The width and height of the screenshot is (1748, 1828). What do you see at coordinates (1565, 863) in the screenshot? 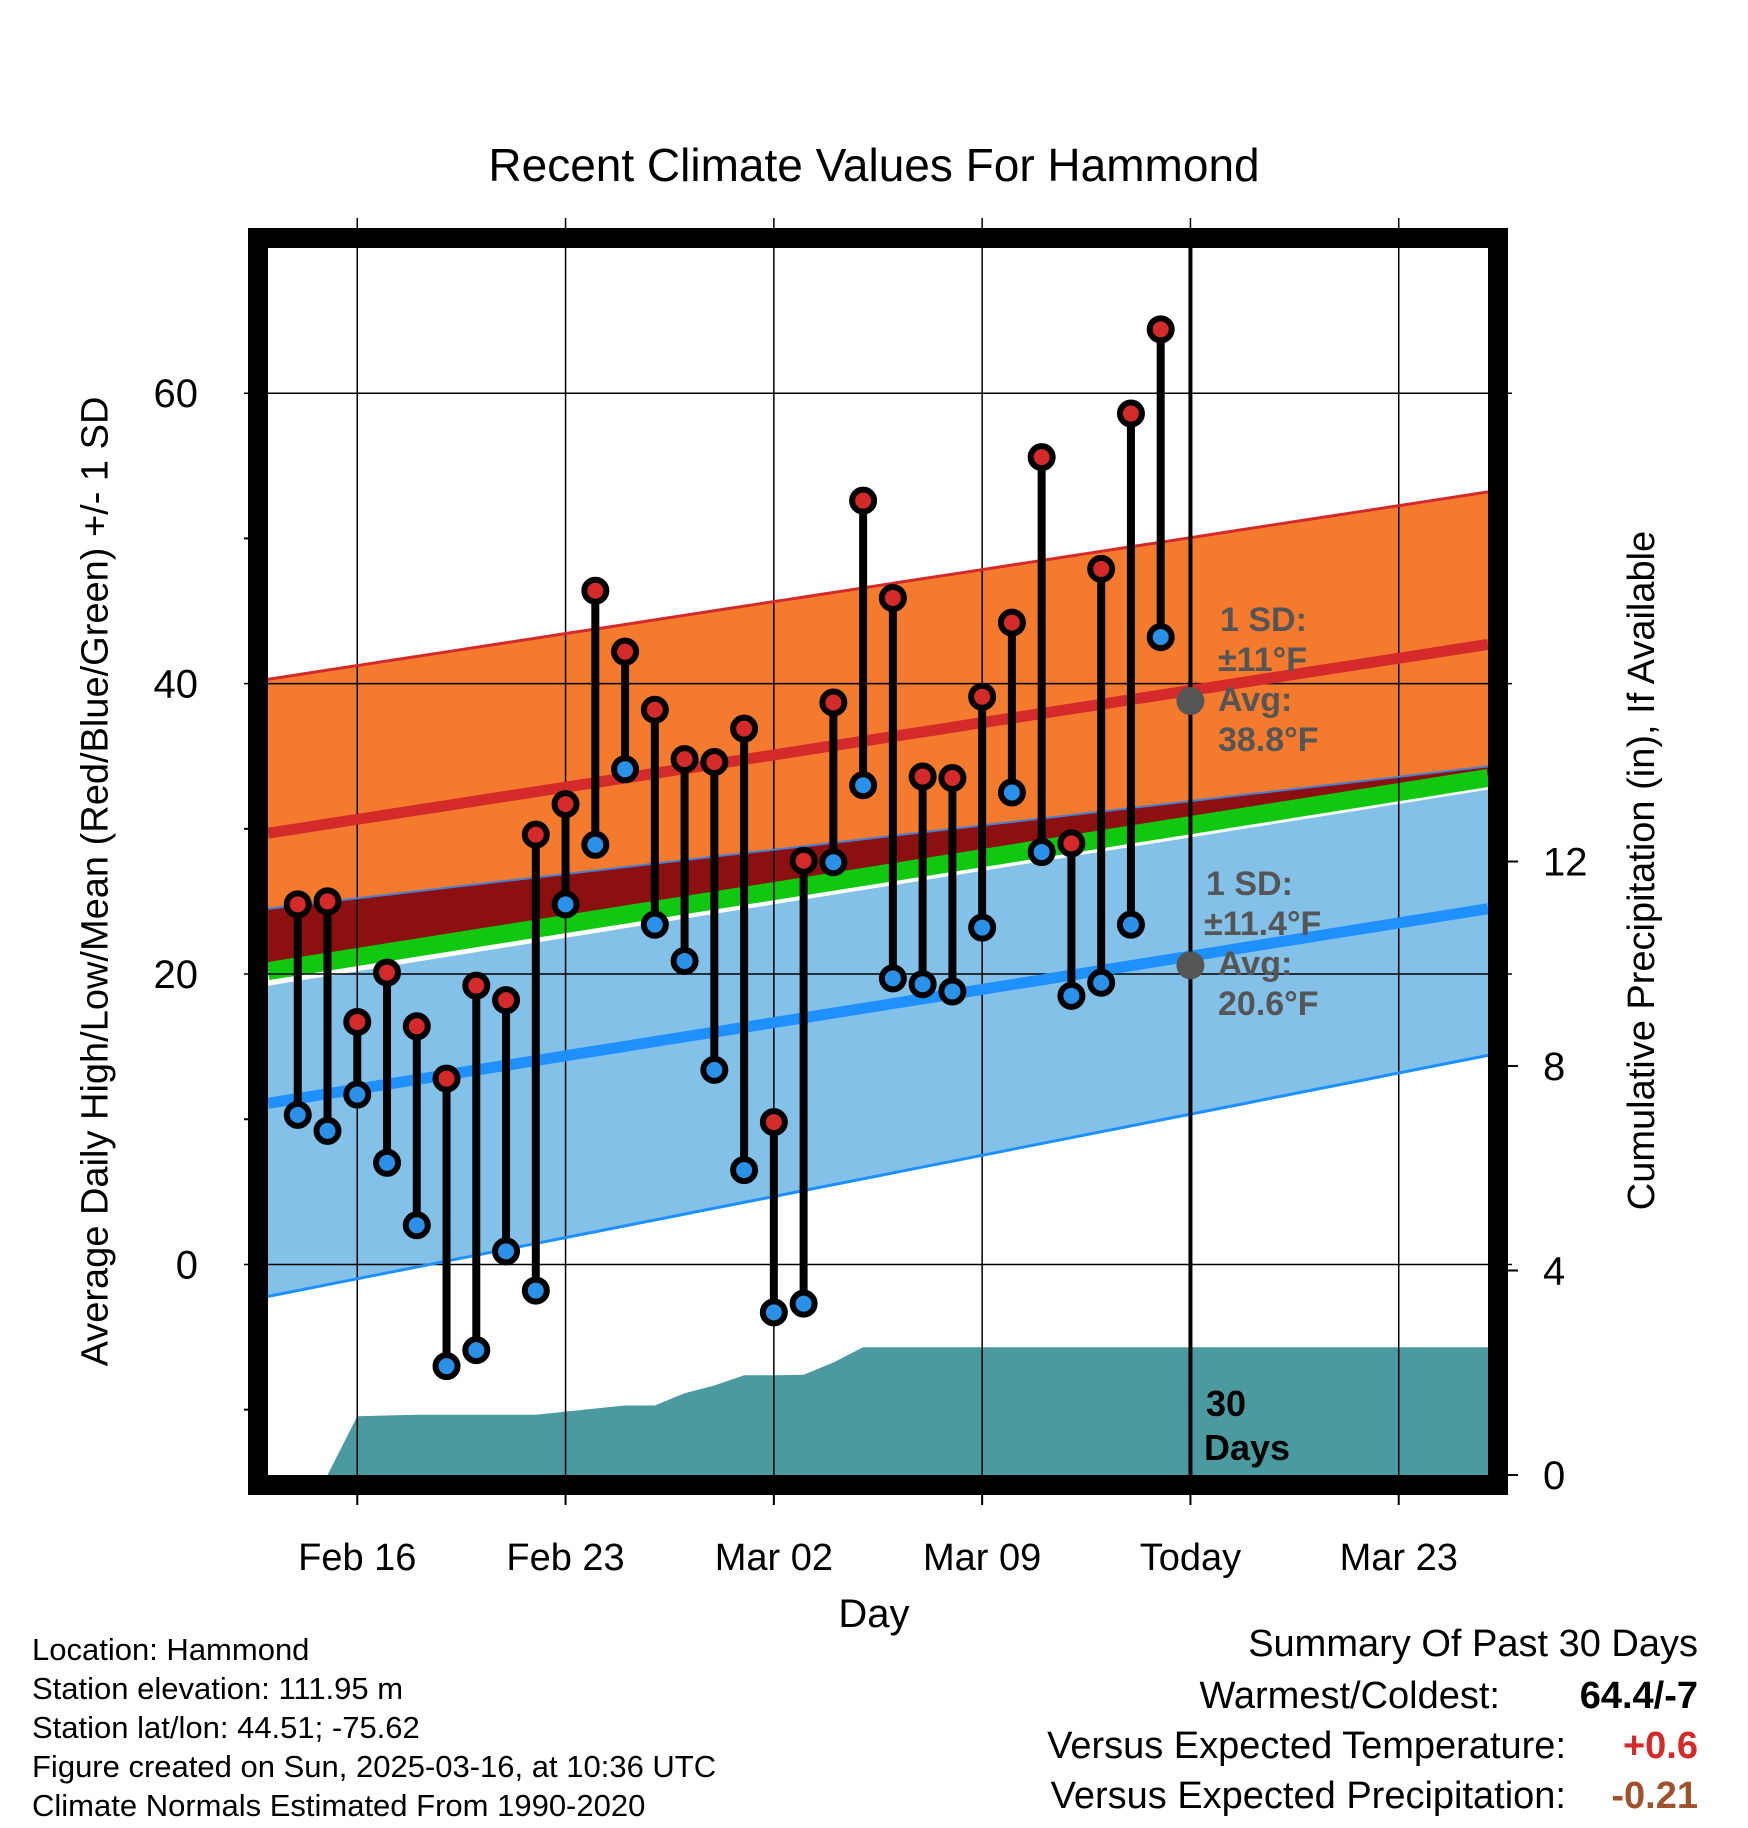
I see `y2-tick-label: 12` at bounding box center [1565, 863].